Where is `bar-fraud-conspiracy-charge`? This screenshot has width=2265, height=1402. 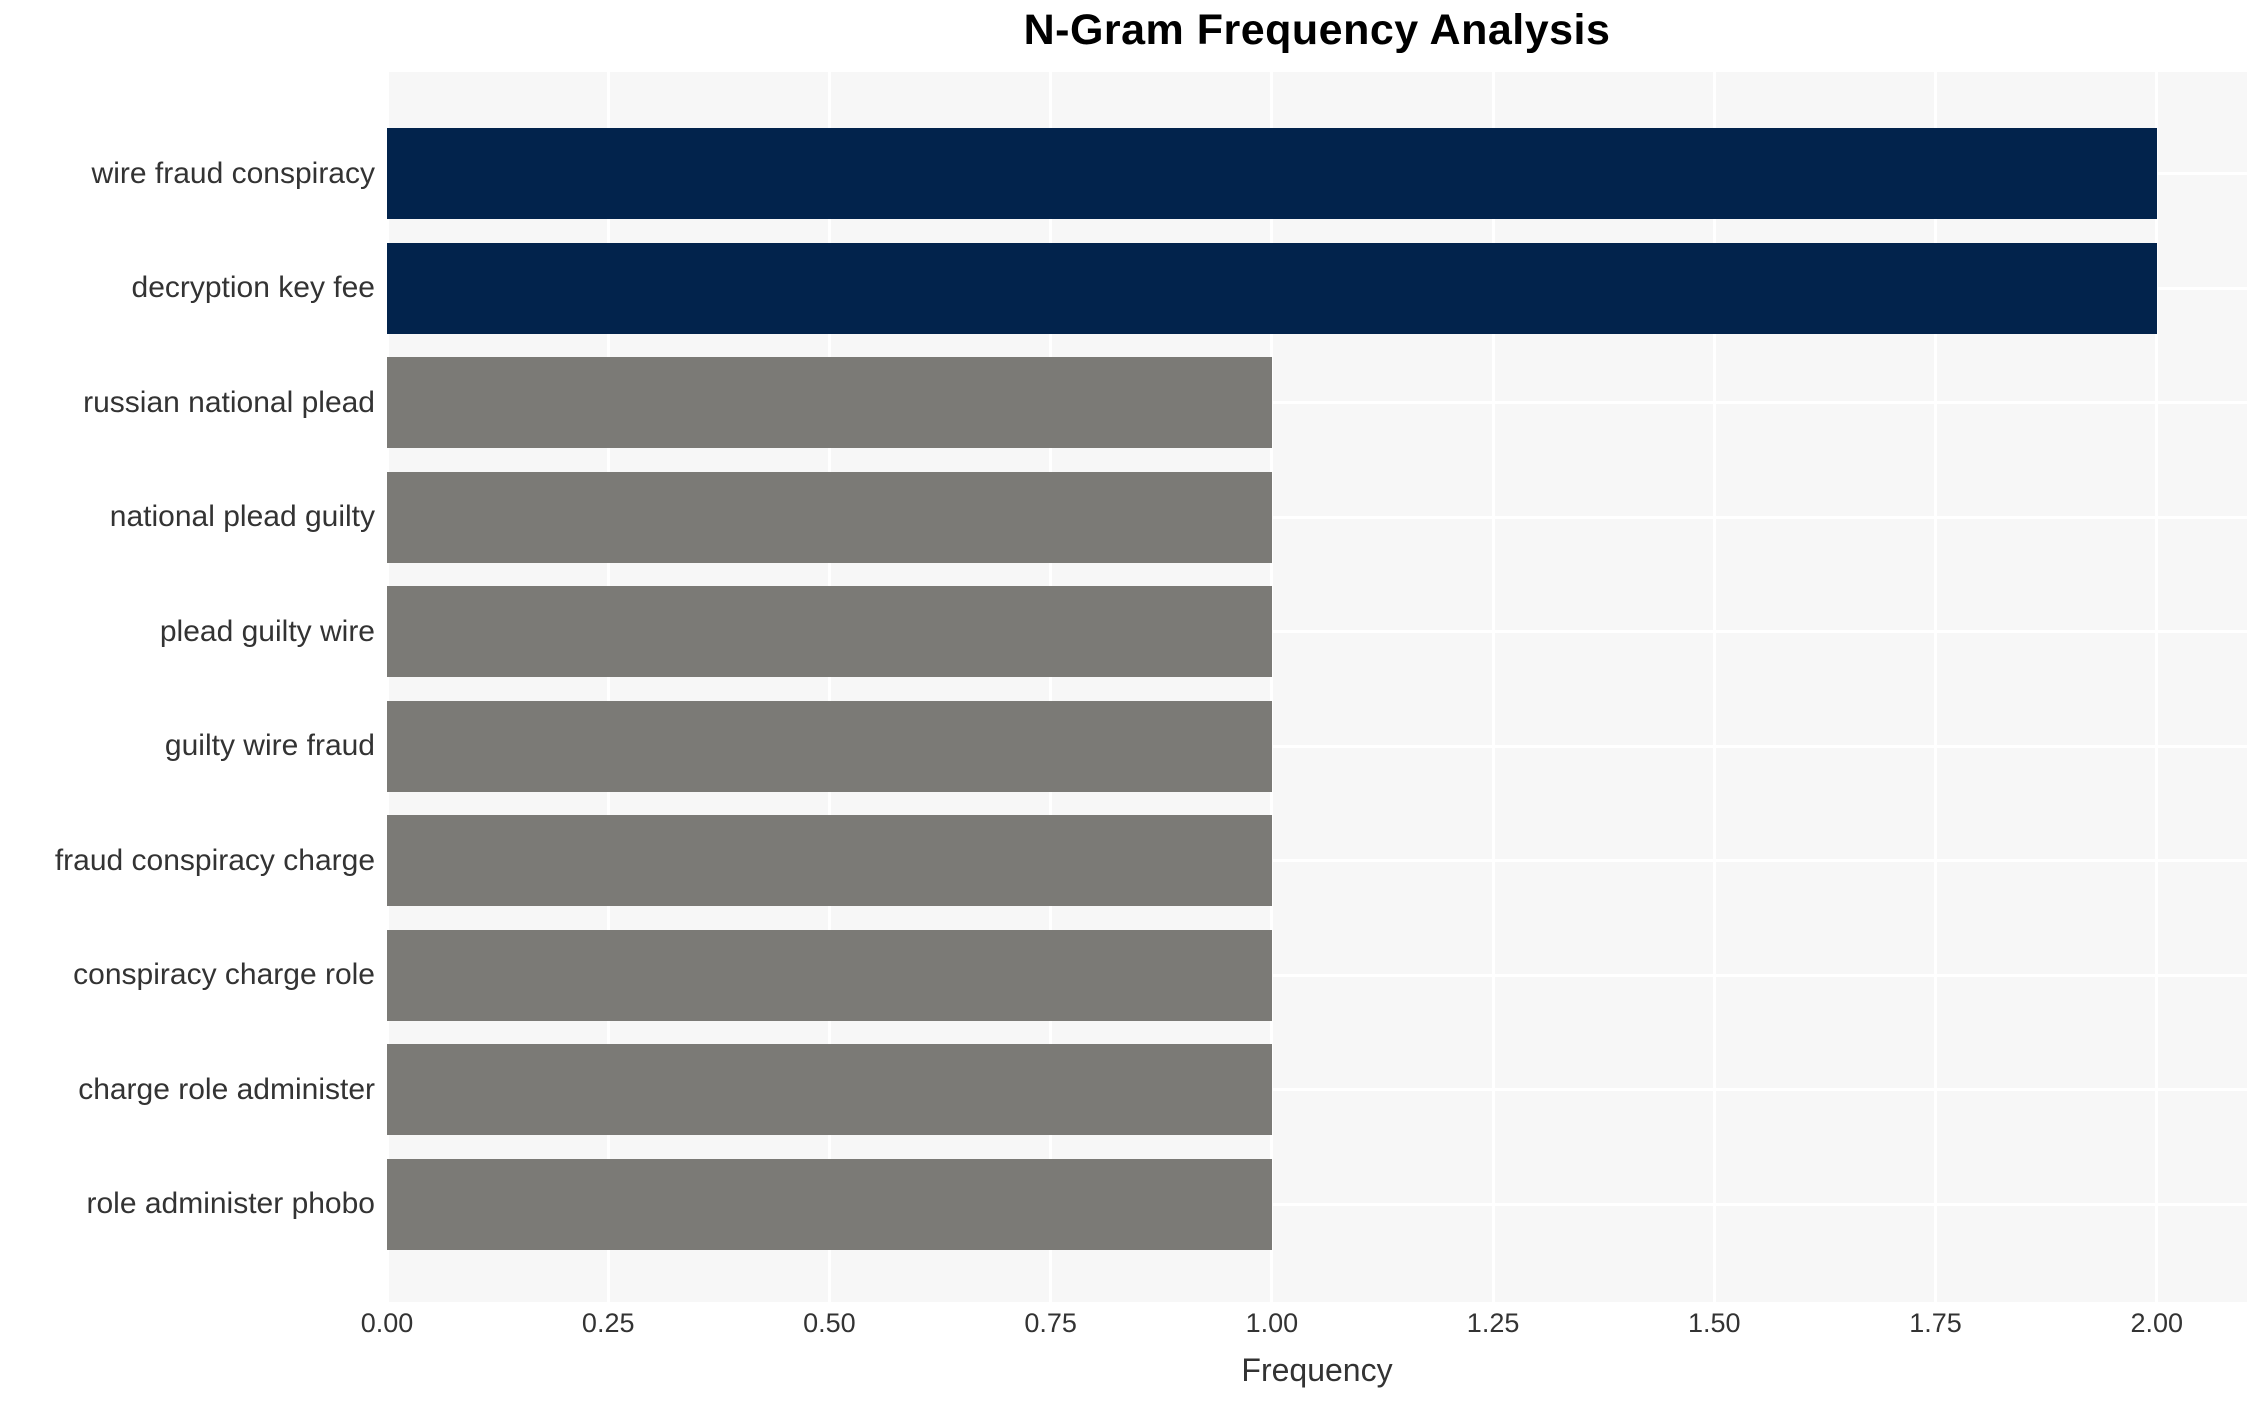 bar-fraud-conspiracy-charge is located at coordinates (829, 861).